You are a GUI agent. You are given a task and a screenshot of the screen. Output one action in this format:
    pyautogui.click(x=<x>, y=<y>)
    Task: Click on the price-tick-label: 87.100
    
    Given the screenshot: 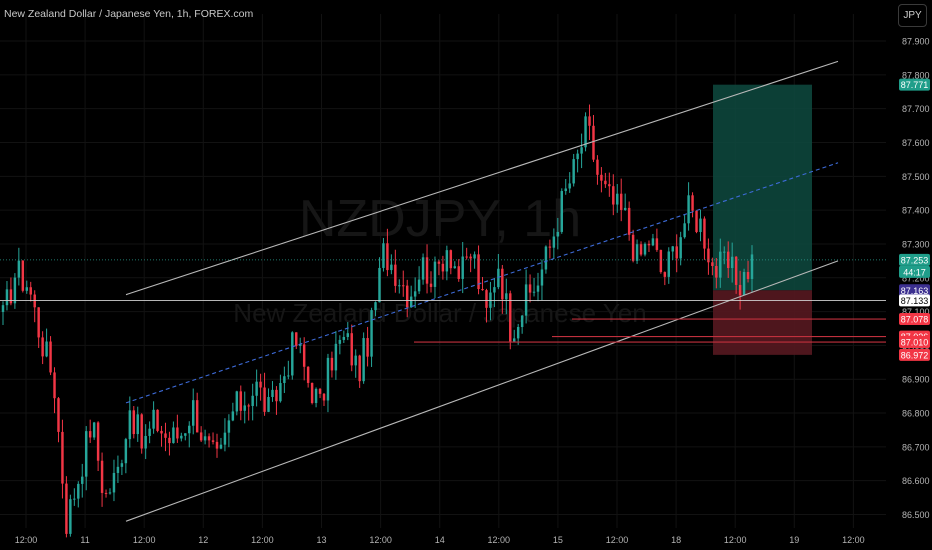 What is the action you would take?
    pyautogui.click(x=916, y=312)
    